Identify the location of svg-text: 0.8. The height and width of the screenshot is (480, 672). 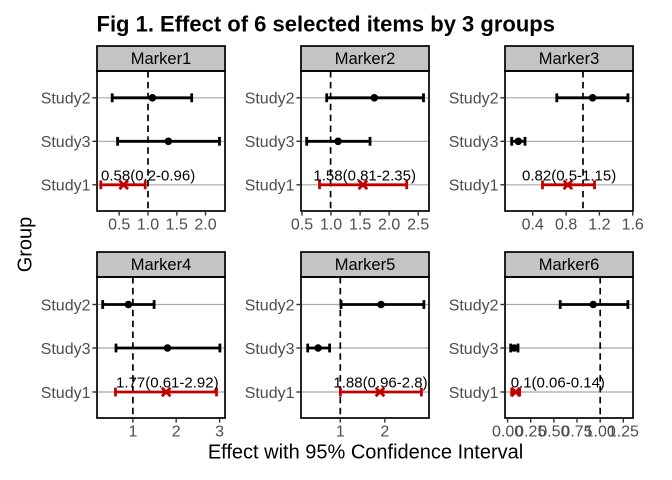
(566, 225).